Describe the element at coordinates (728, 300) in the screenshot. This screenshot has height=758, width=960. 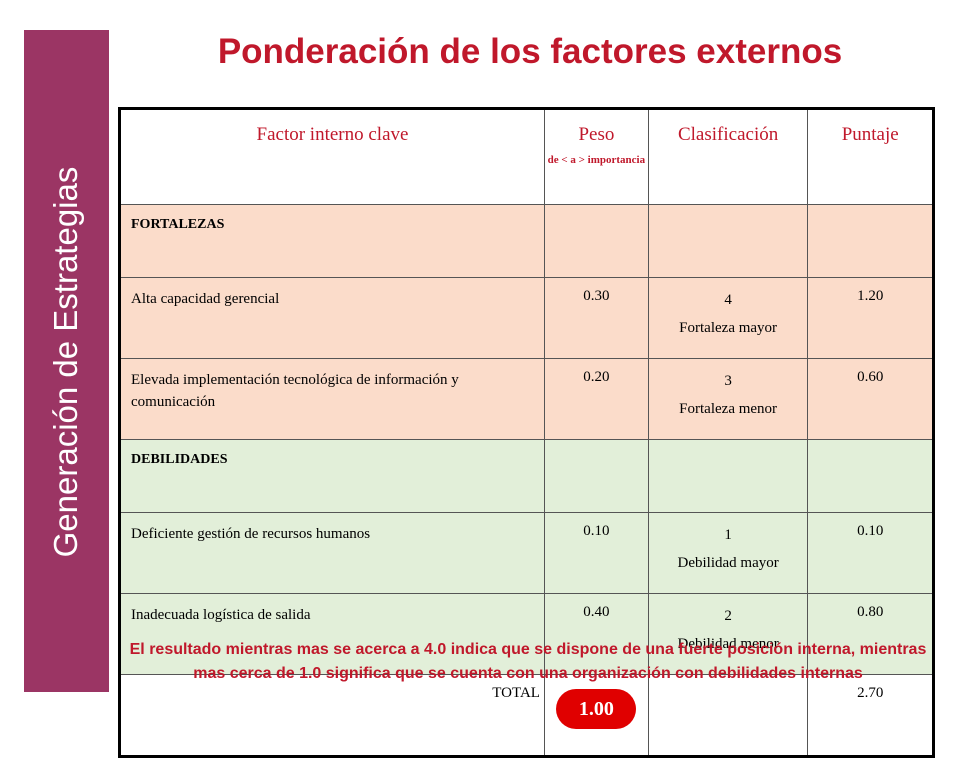
I see `clasificacion-value: 4` at that location.